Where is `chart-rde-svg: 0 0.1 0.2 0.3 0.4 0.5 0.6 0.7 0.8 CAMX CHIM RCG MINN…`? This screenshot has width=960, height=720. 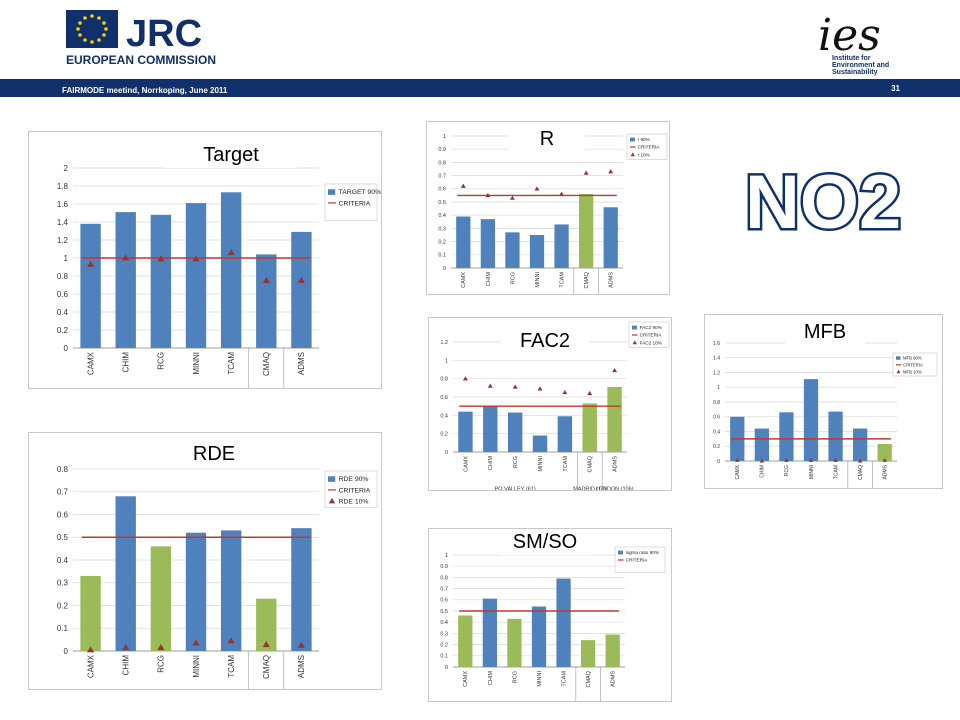
chart-rde-svg: 0 0.1 0.2 0.3 0.4 0.5 0.6 0.7 0.8 CAMX CHIM RCG MINN… is located at coordinates (217, 577).